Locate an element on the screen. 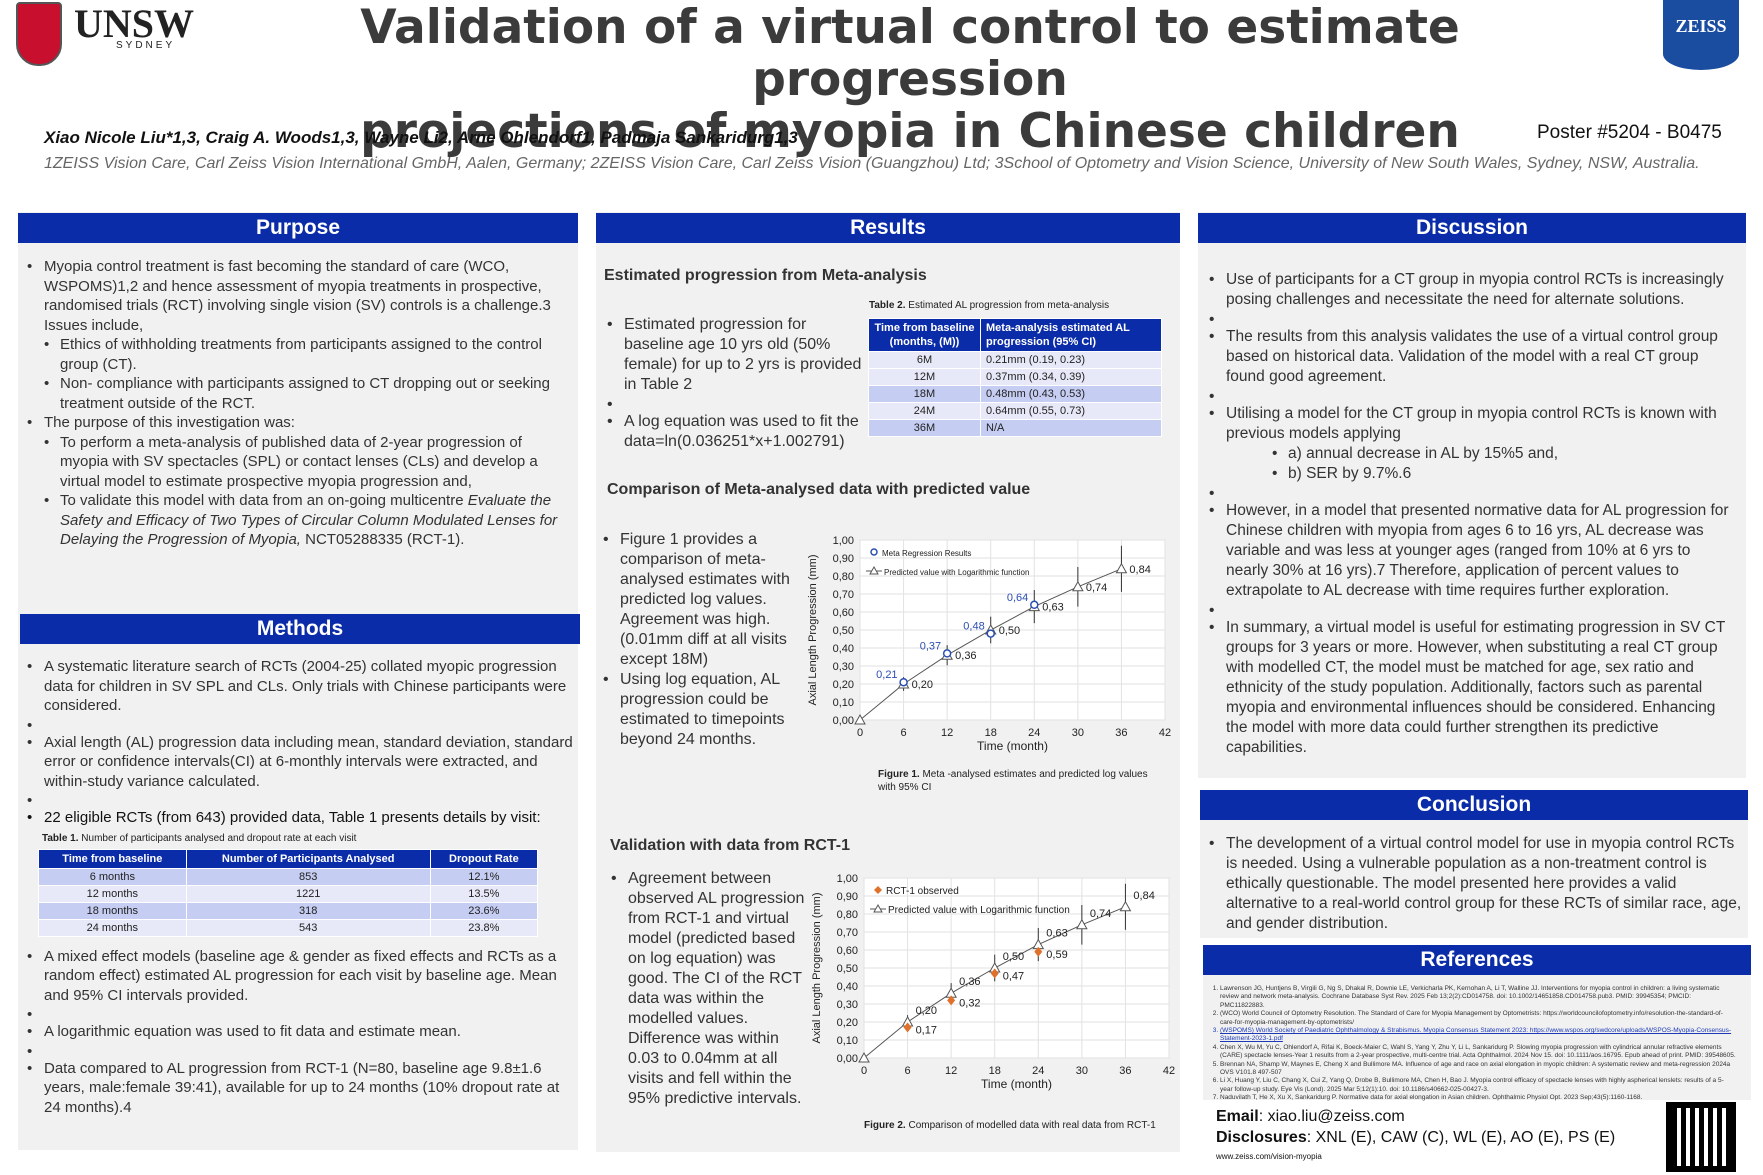 This screenshot has height=1175, width=1763. x-tick-label: 0 is located at coordinates (864, 1071).